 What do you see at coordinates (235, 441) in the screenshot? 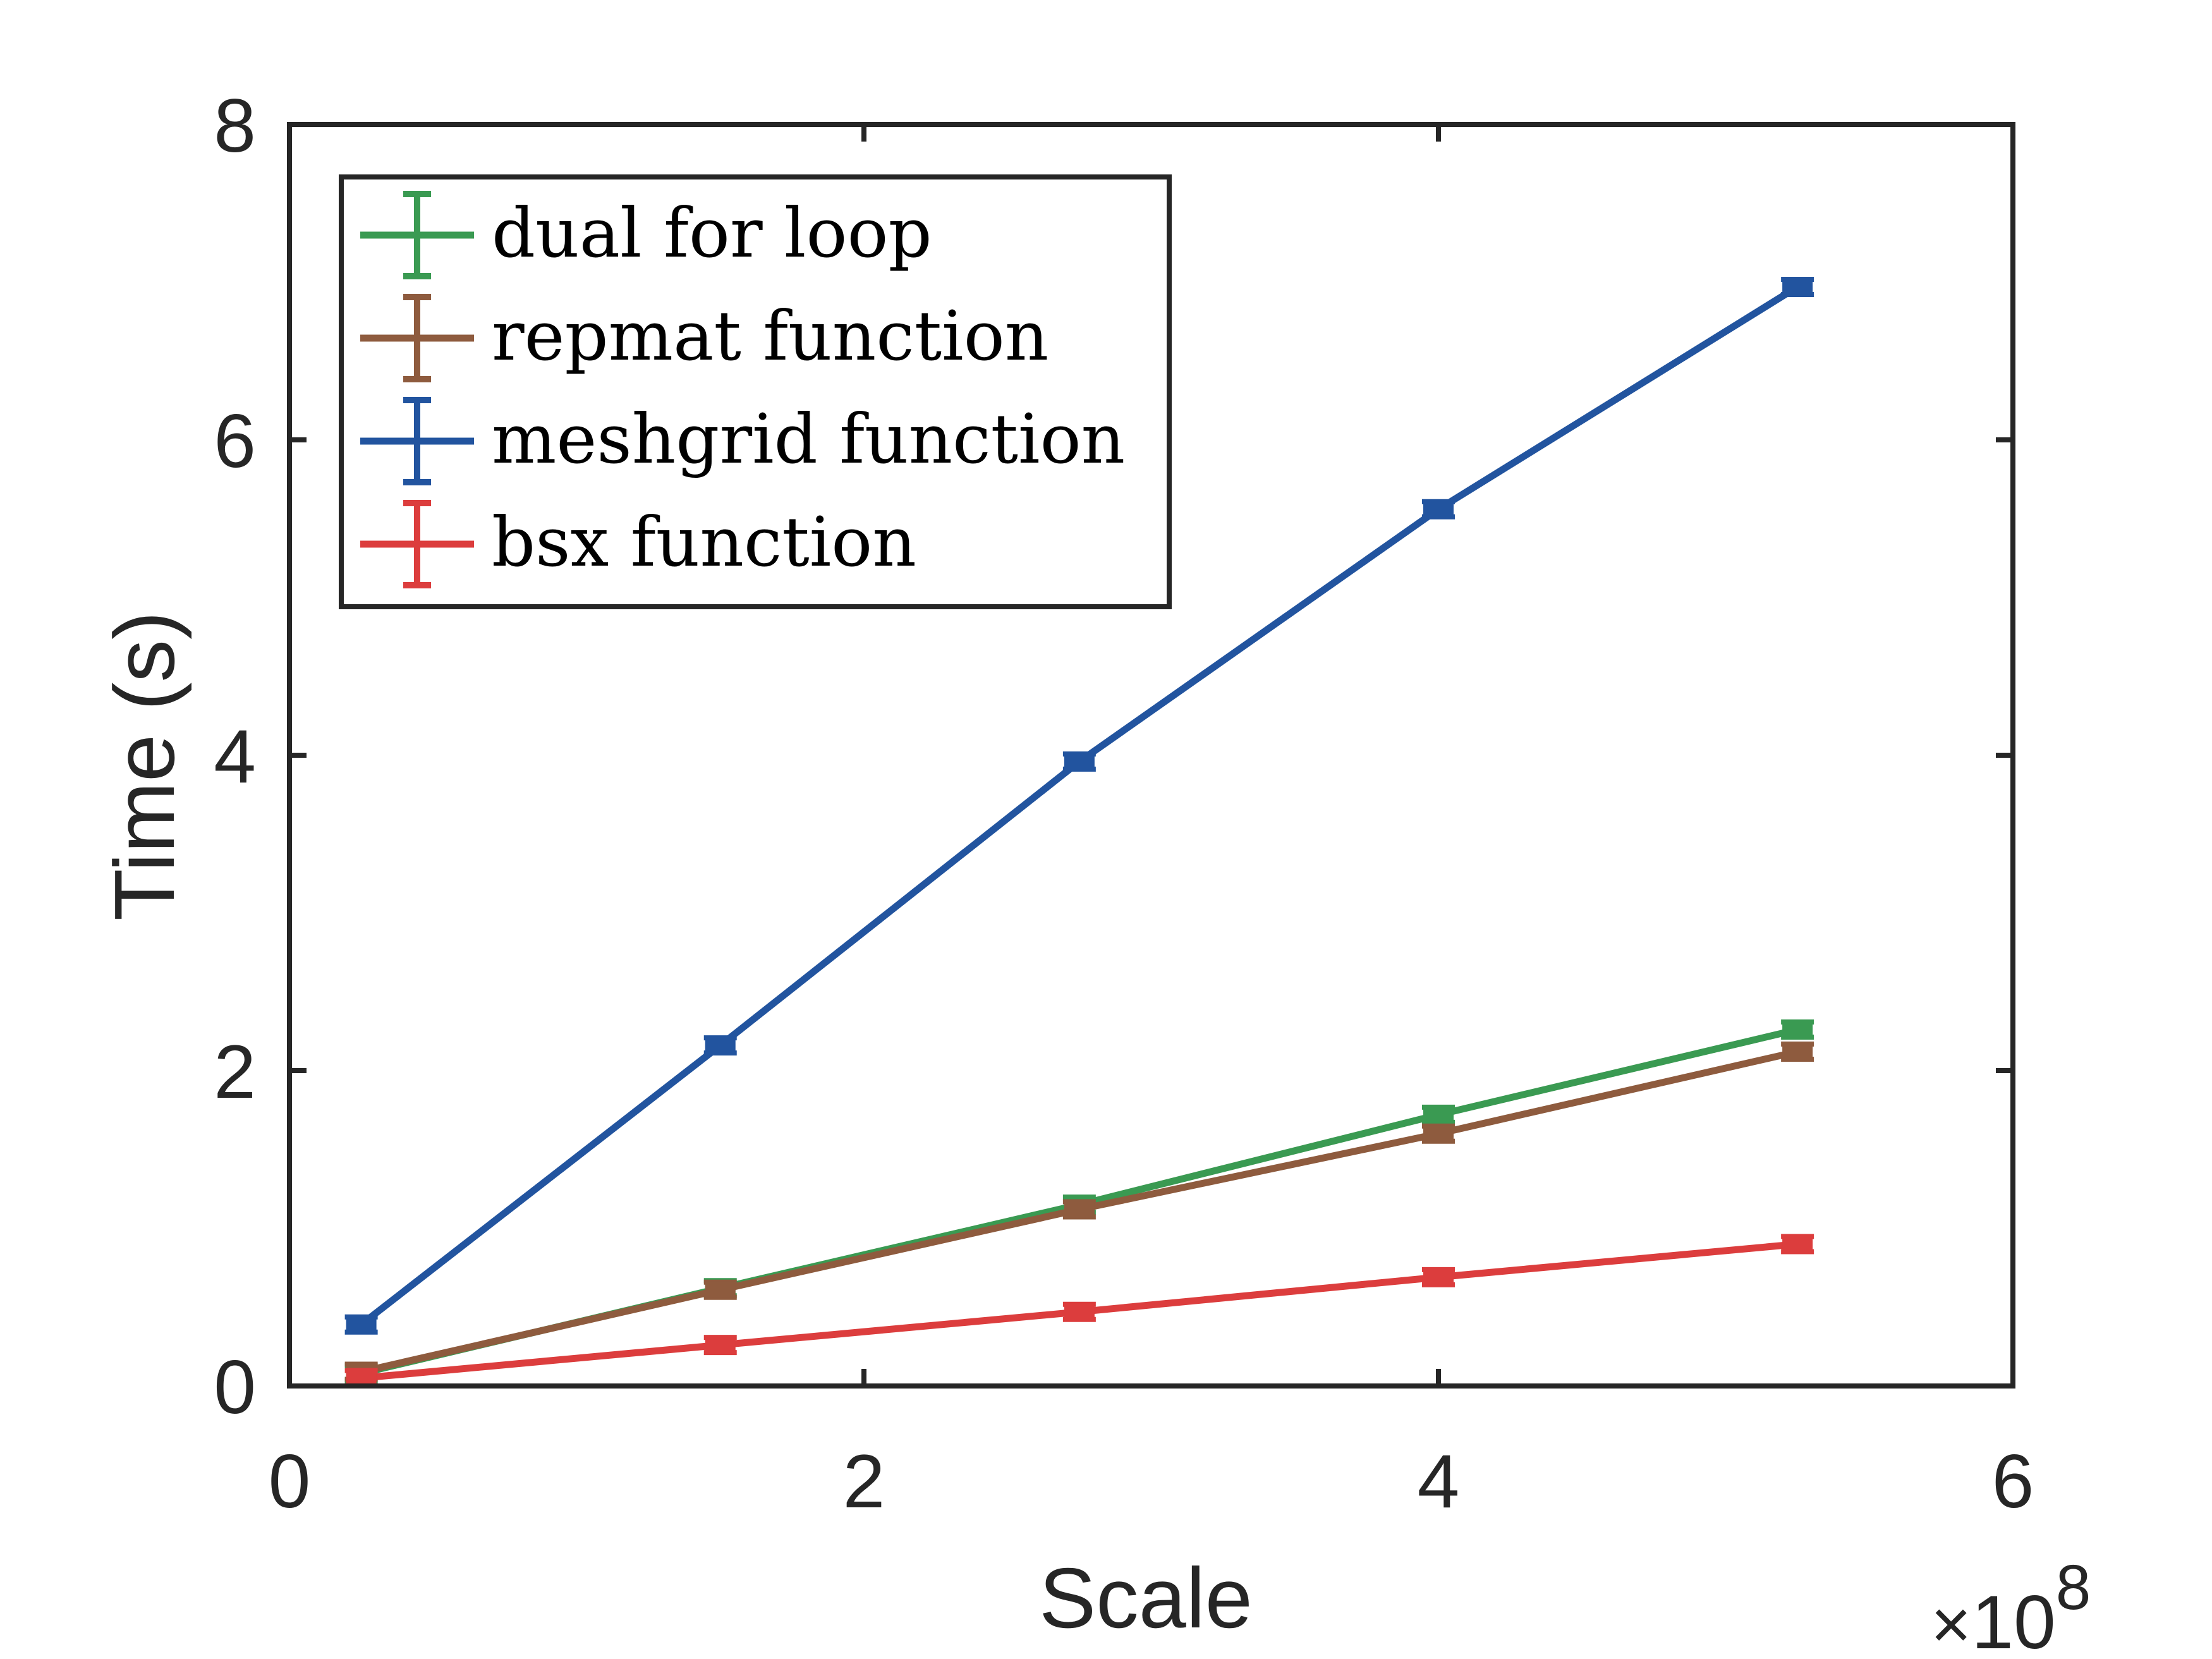
I see `y-tick-label: 6` at bounding box center [235, 441].